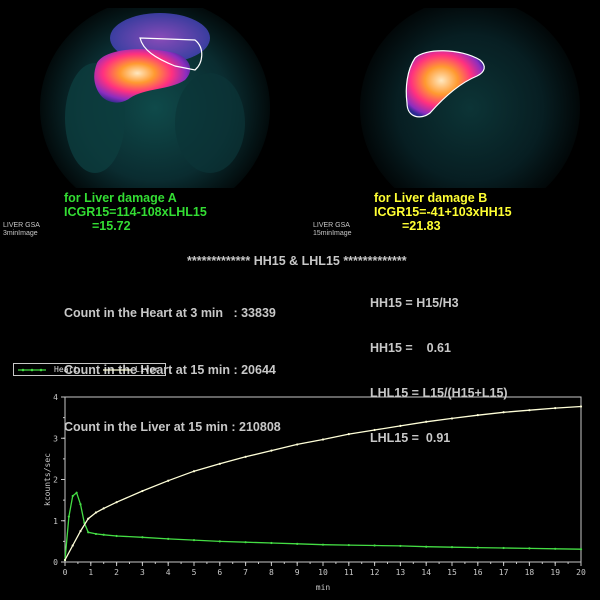 This screenshot has width=600, height=600. I want to click on x-axis-label: min, so click(323, 587).